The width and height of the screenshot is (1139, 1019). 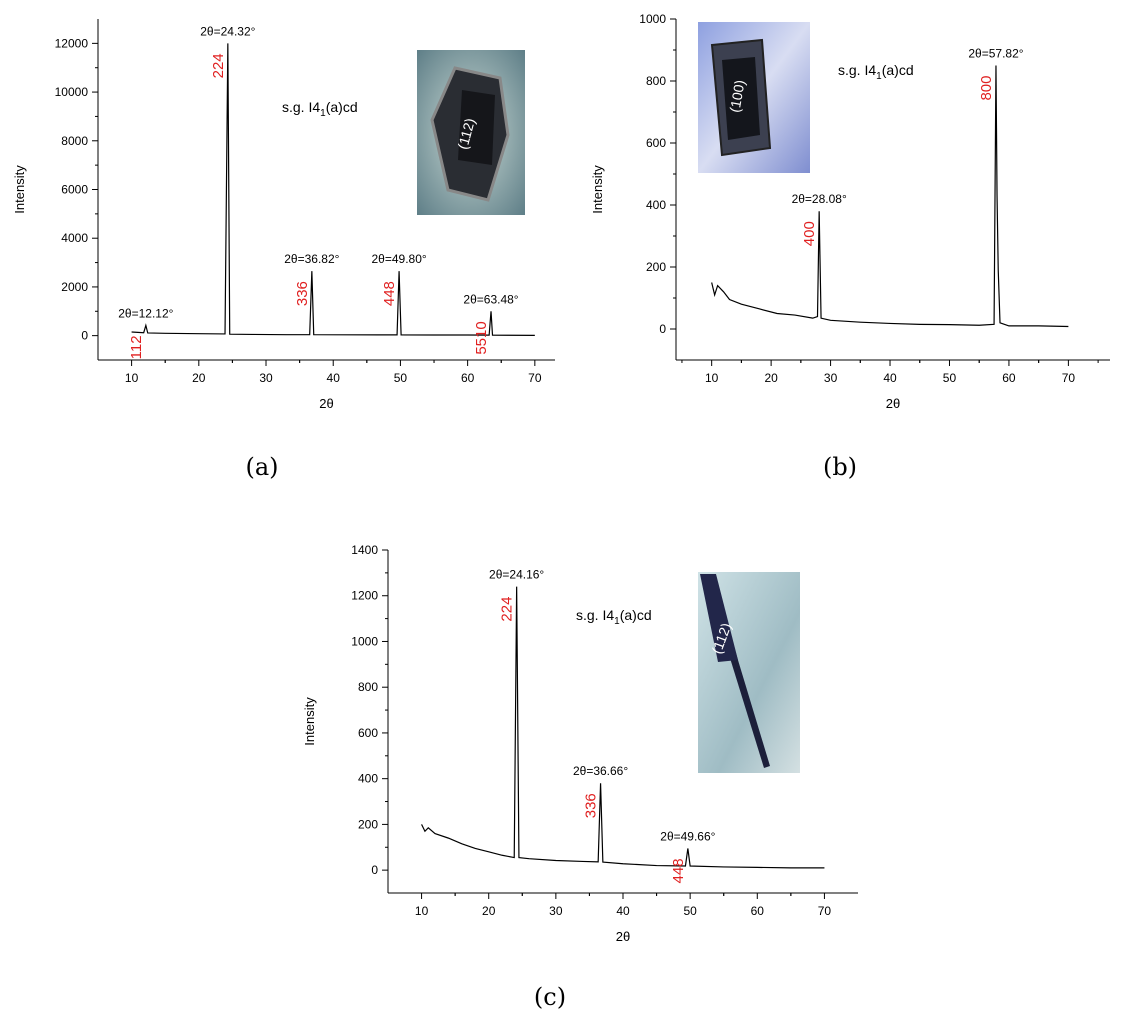 I want to click on y-tick-label: 8000, so click(x=74, y=141).